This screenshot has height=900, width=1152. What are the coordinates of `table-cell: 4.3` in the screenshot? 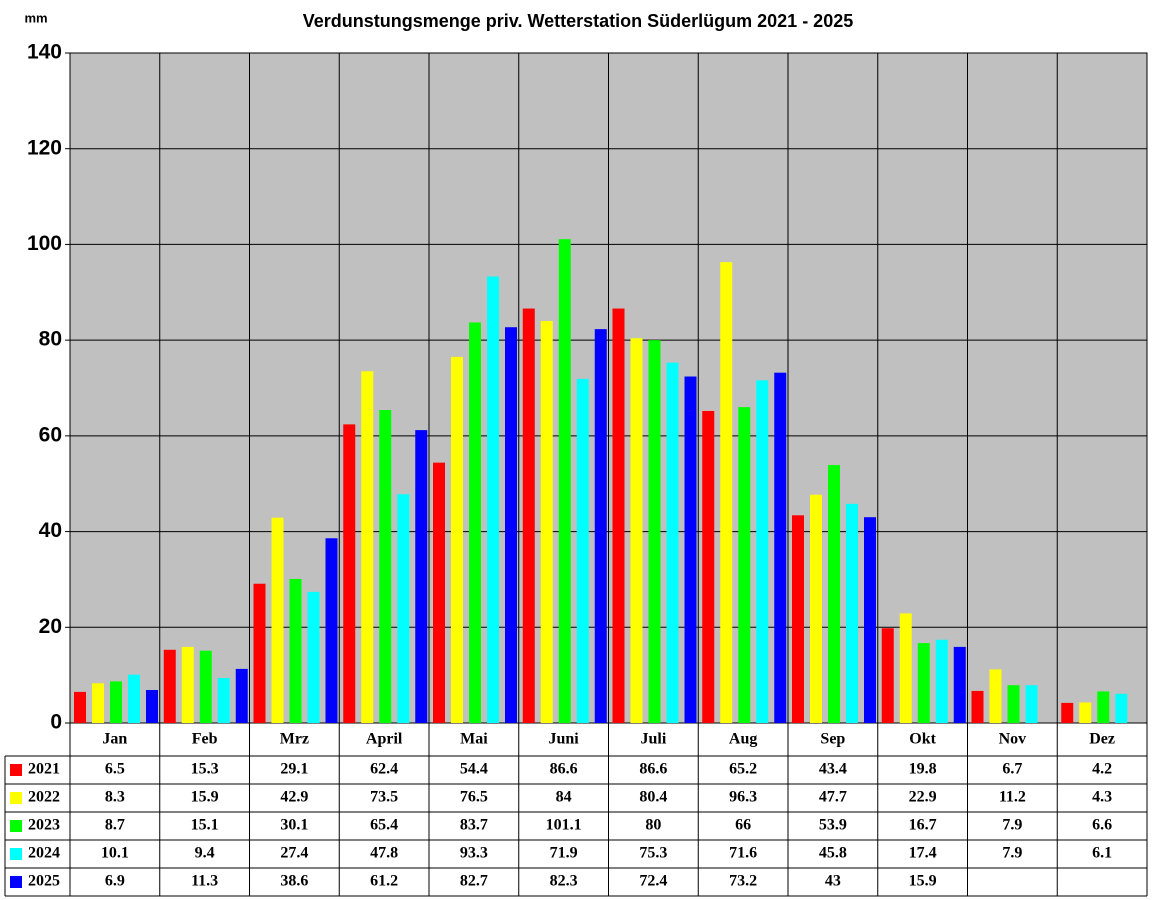 It's located at (1102, 797).